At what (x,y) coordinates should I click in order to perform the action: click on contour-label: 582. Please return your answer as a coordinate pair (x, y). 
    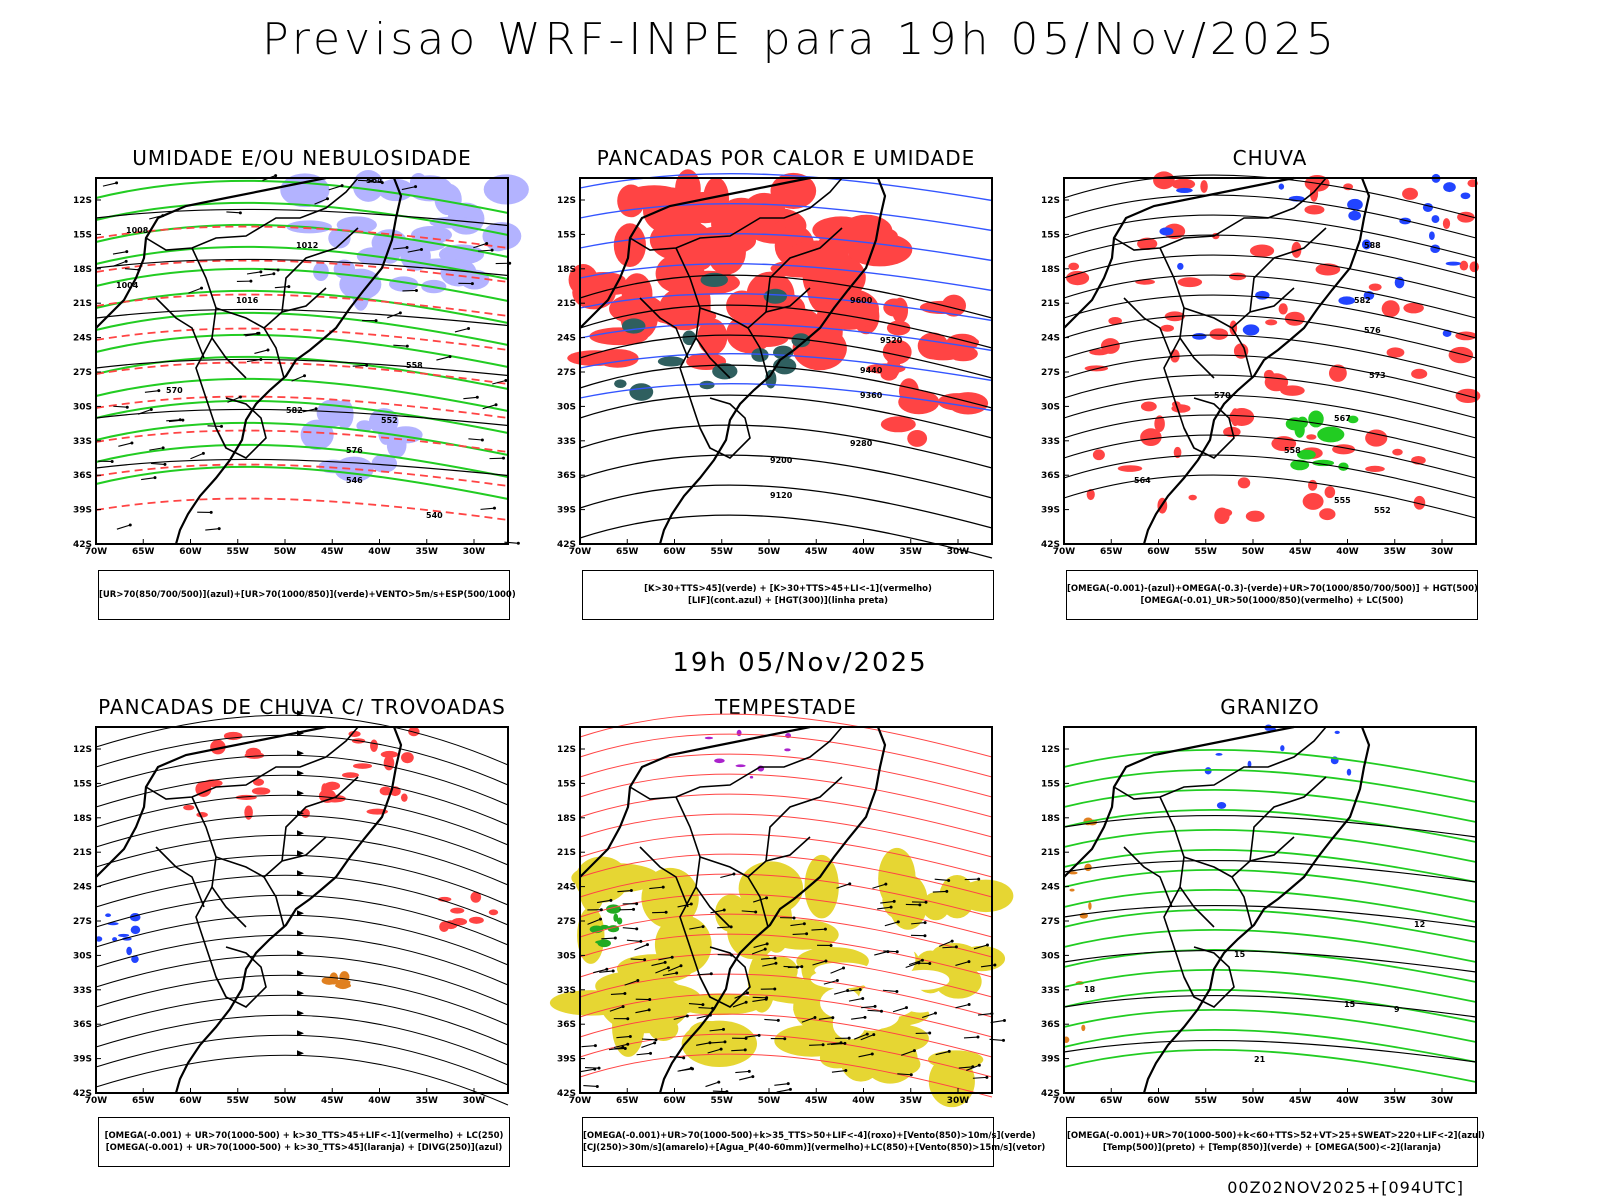
    Looking at the image, I should click on (294, 410).